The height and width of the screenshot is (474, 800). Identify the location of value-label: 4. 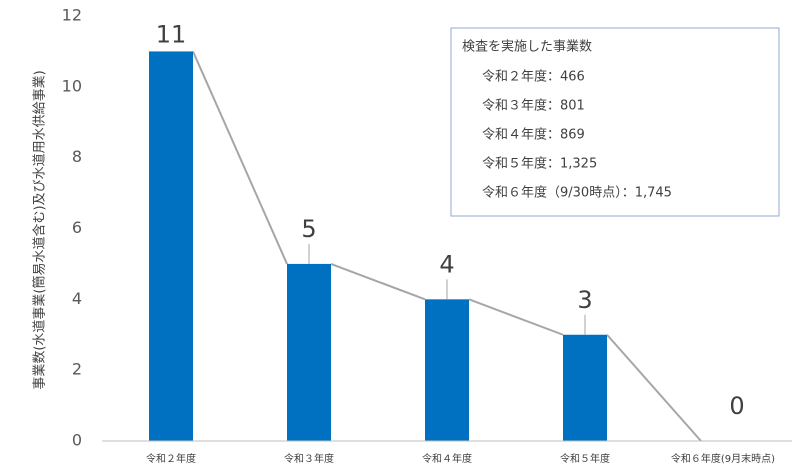
(446, 264).